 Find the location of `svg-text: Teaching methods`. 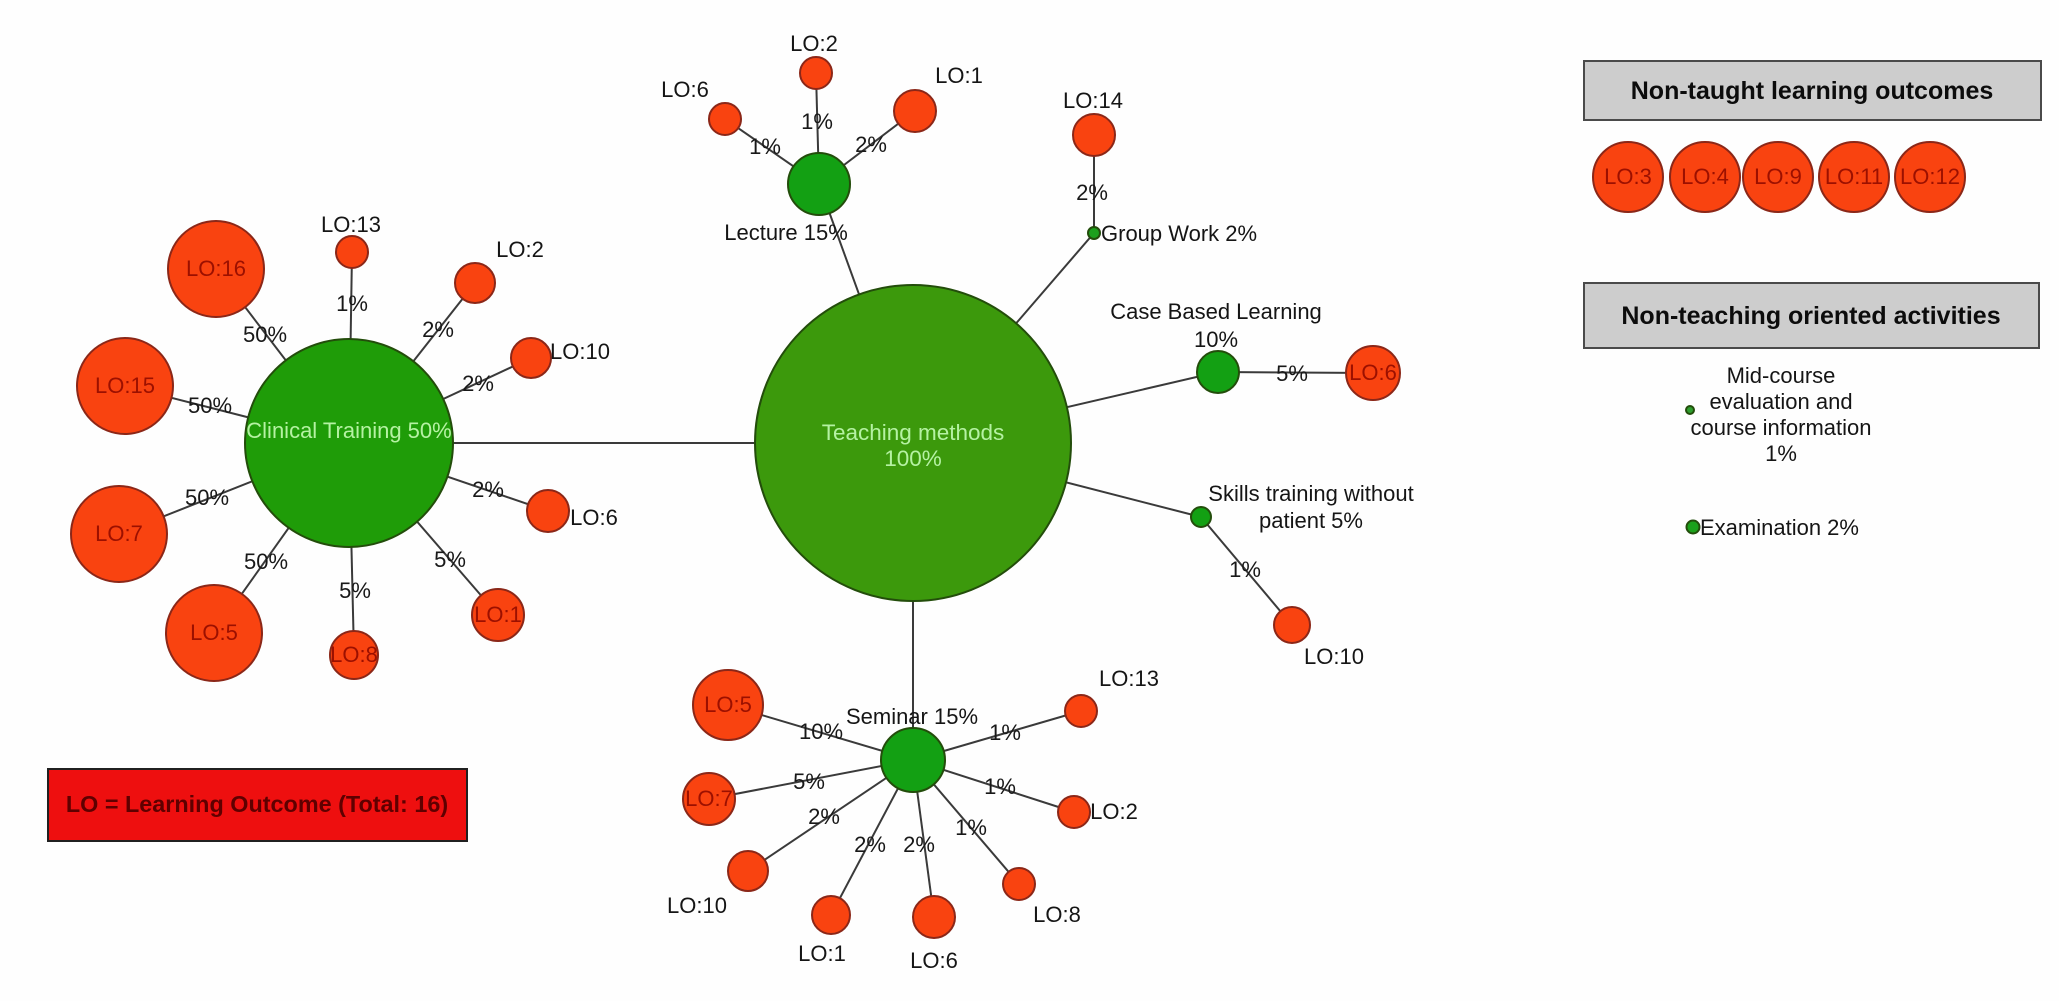

svg-text: Teaching methods is located at coordinates (913, 432).